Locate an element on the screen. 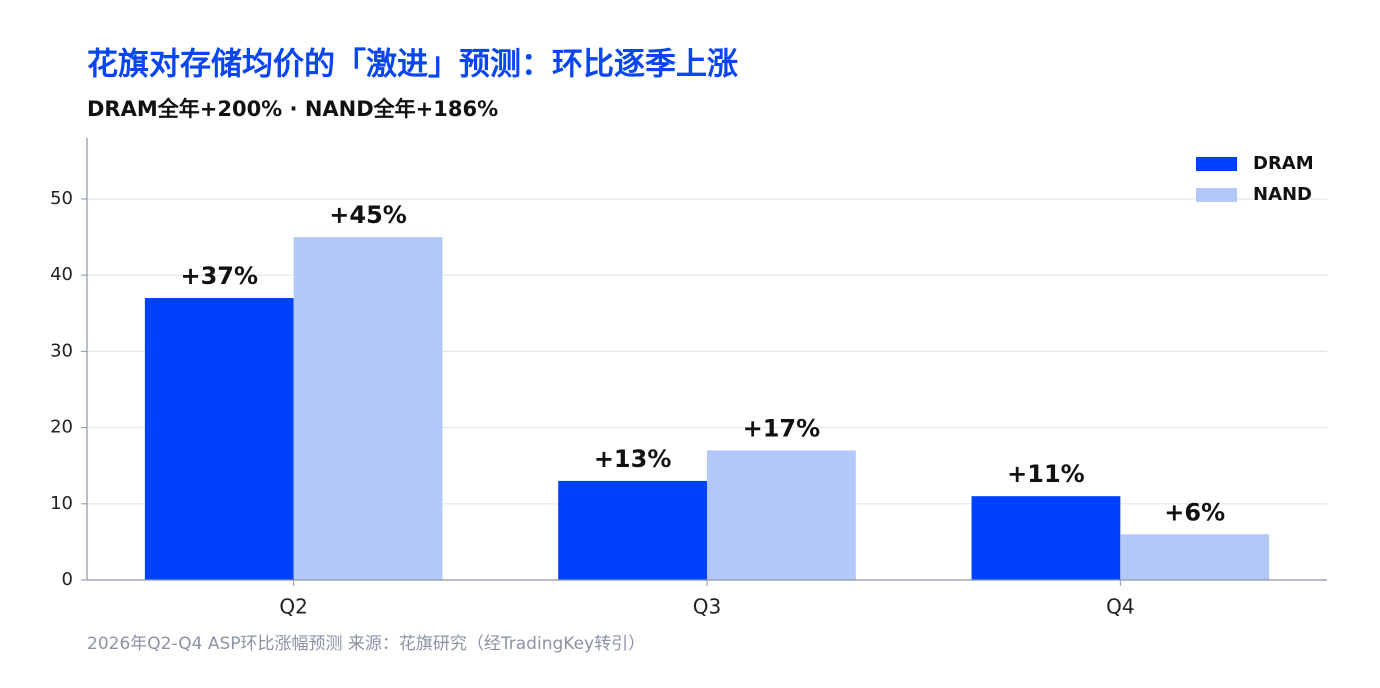  chart-title: 花旗对存储均价的「激进」预测：环比逐季上涨 is located at coordinates (412, 65).